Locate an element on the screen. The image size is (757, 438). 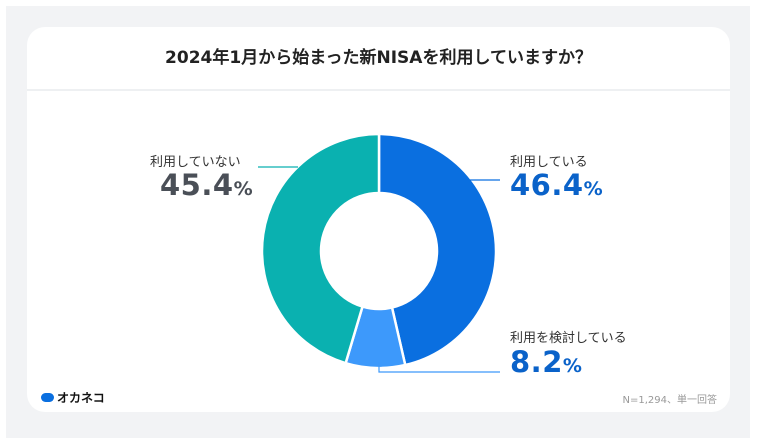
logo-icon is located at coordinates (47, 397).